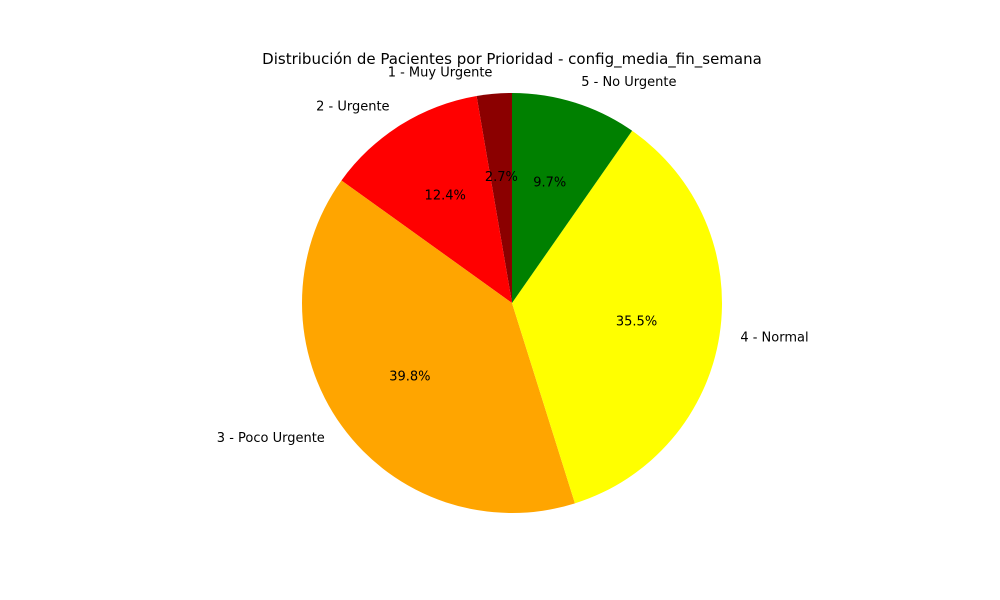 The width and height of the screenshot is (1000, 600). I want to click on slice-percent-1: 2.7%, so click(501, 177).